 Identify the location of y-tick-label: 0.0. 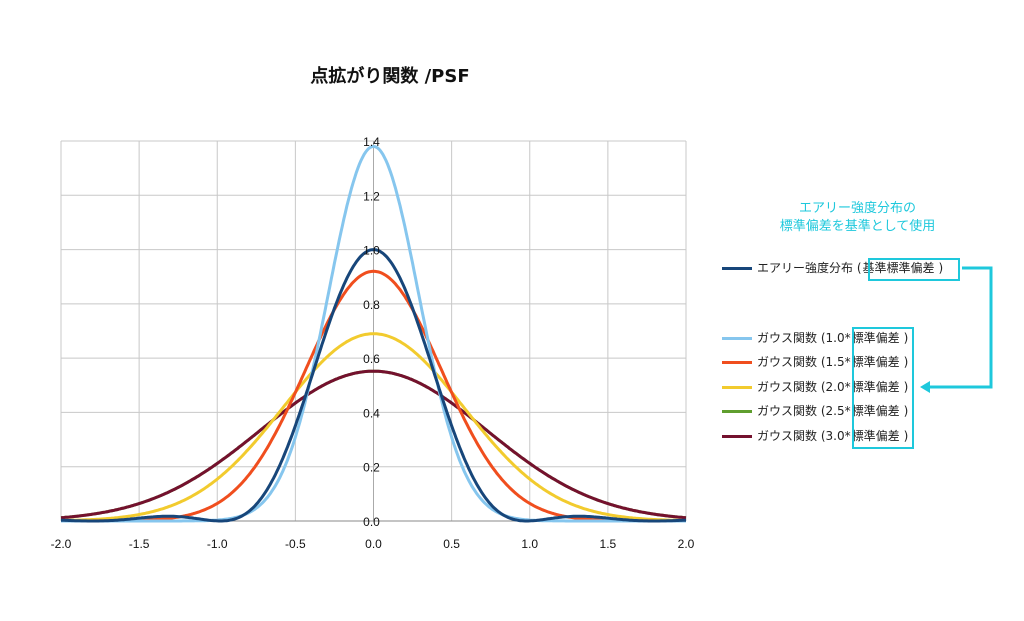
(371, 522).